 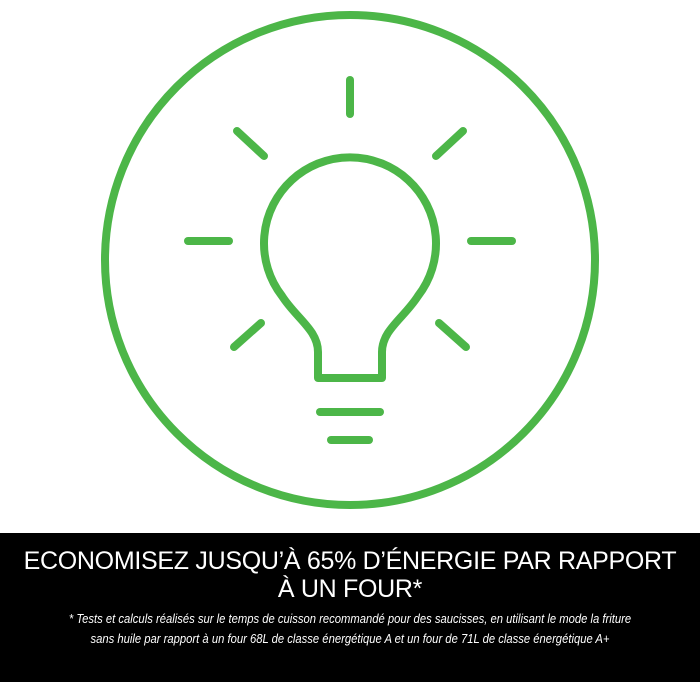 What do you see at coordinates (350, 267) in the screenshot?
I see `bulb-glass` at bounding box center [350, 267].